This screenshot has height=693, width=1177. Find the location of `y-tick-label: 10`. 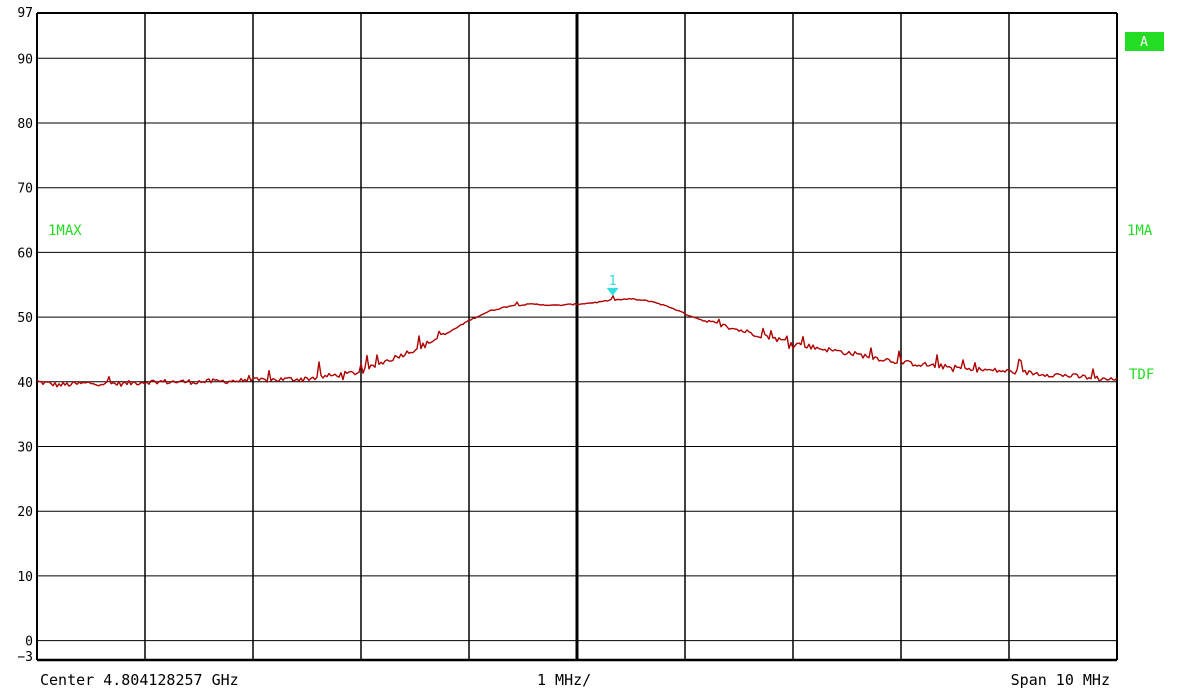

y-tick-label: 10 is located at coordinates (25, 577).